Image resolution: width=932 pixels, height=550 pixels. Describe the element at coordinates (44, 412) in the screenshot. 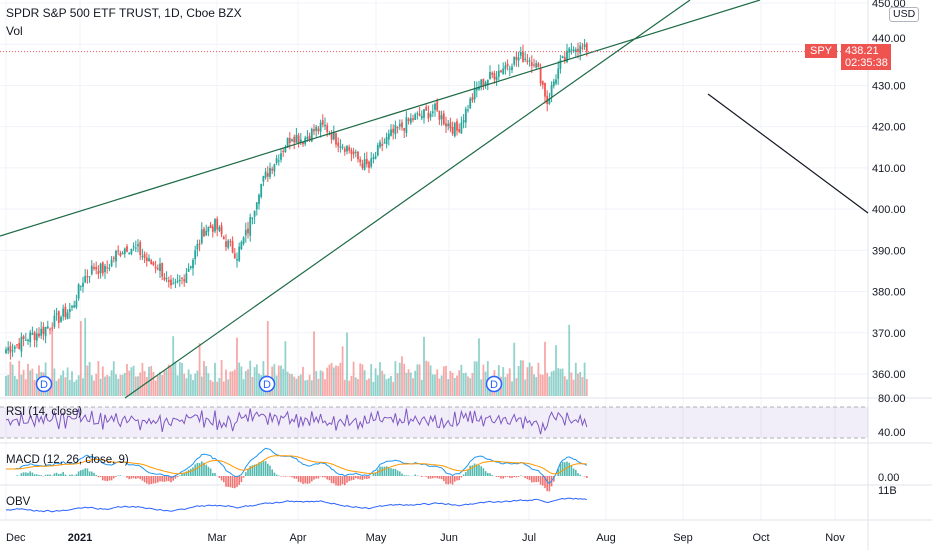

I see `rsi-pane-title: RSI (14, close)` at that location.